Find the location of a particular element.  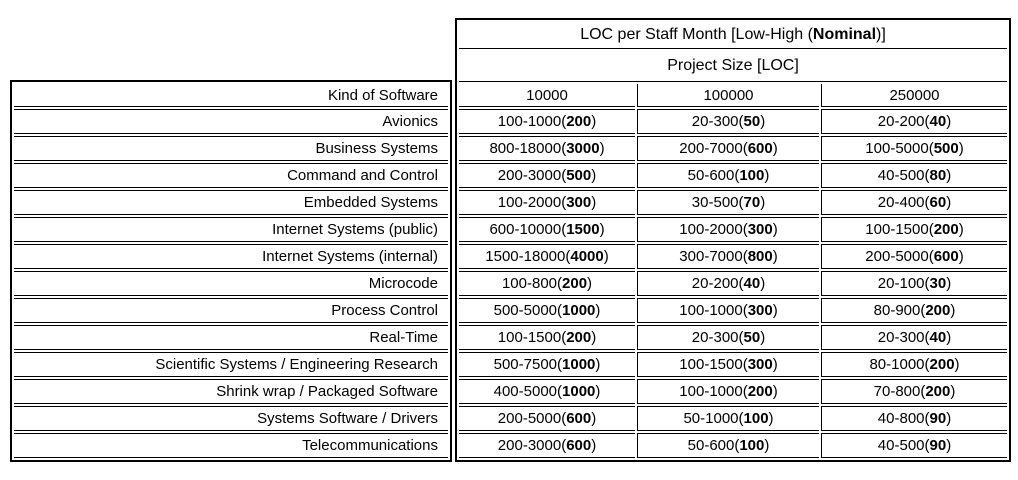

loc-value-cell: 600-10000(1500) is located at coordinates (547, 229).